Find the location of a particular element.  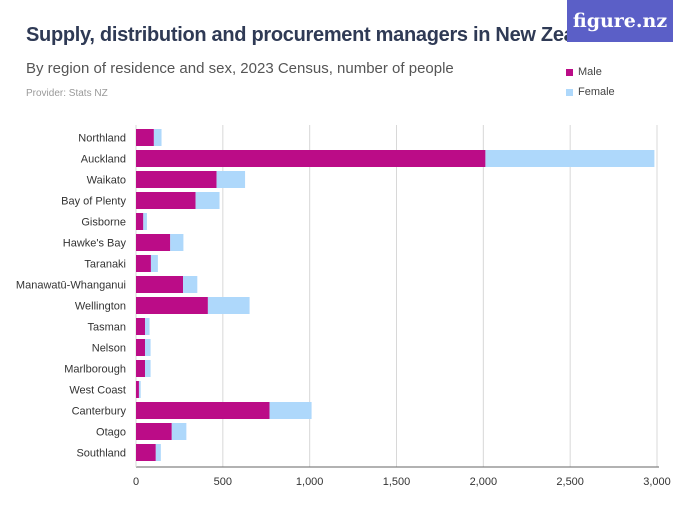

category-label: Taranaki is located at coordinates (105, 265).